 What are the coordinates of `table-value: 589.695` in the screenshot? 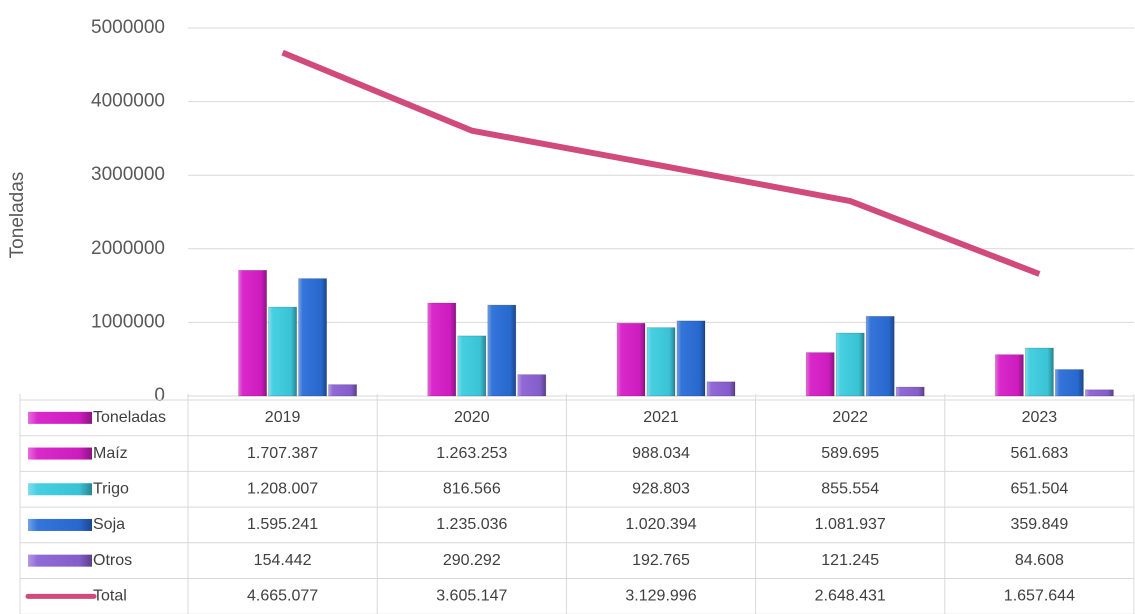 It's located at (850, 453).